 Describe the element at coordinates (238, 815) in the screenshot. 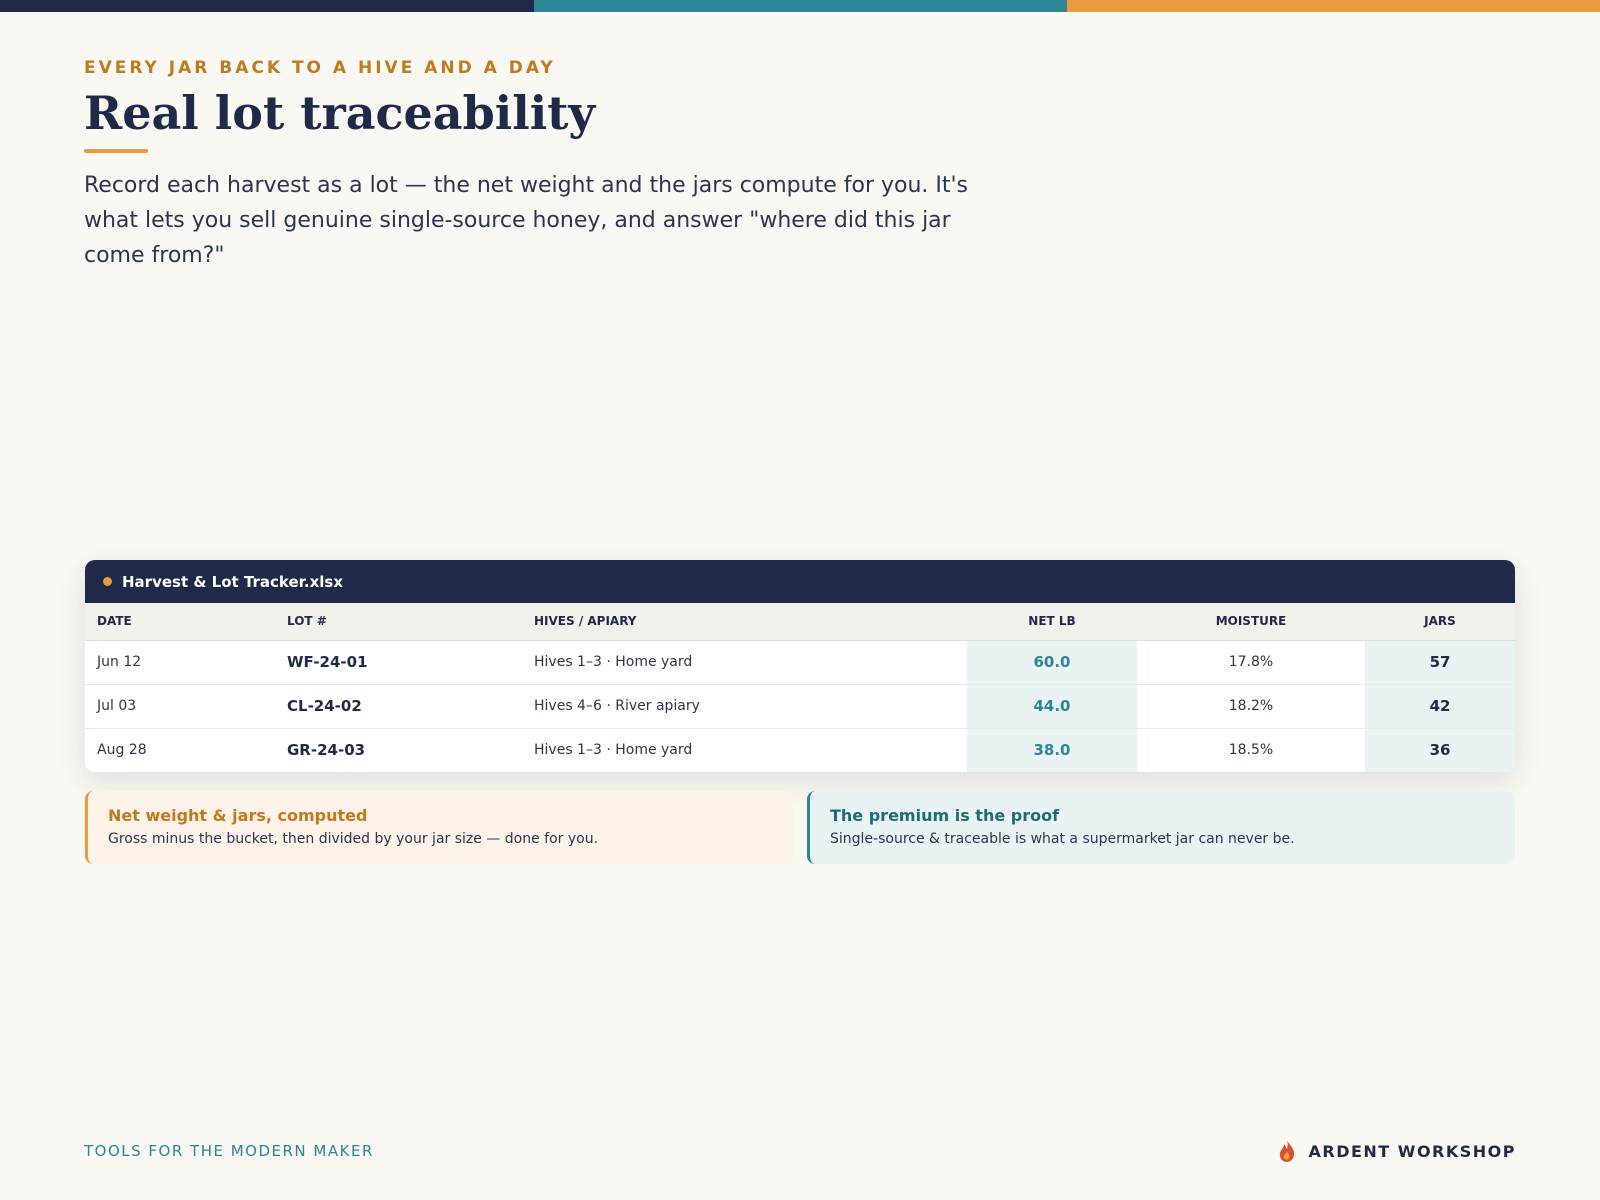

I see `callout-title: Net weight & jars, computed` at that location.